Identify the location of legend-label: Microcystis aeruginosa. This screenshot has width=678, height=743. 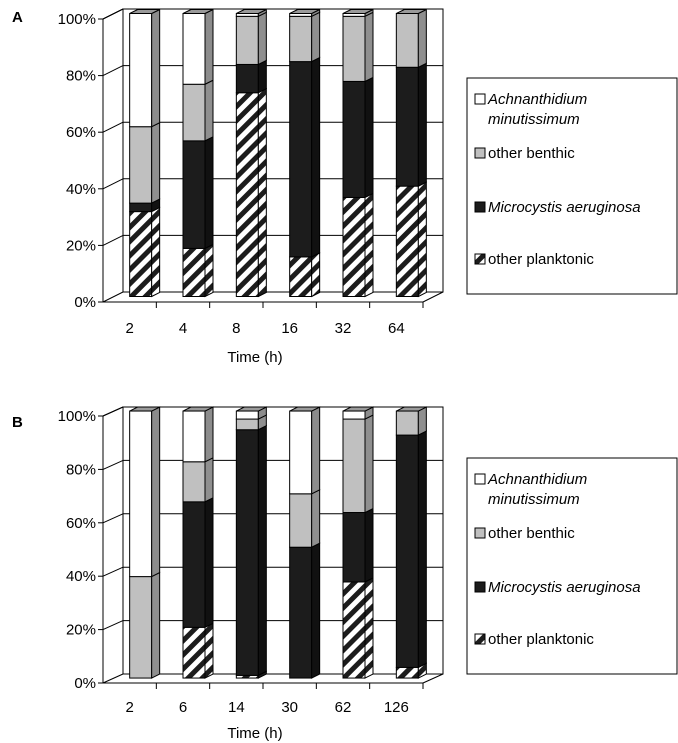
(564, 587).